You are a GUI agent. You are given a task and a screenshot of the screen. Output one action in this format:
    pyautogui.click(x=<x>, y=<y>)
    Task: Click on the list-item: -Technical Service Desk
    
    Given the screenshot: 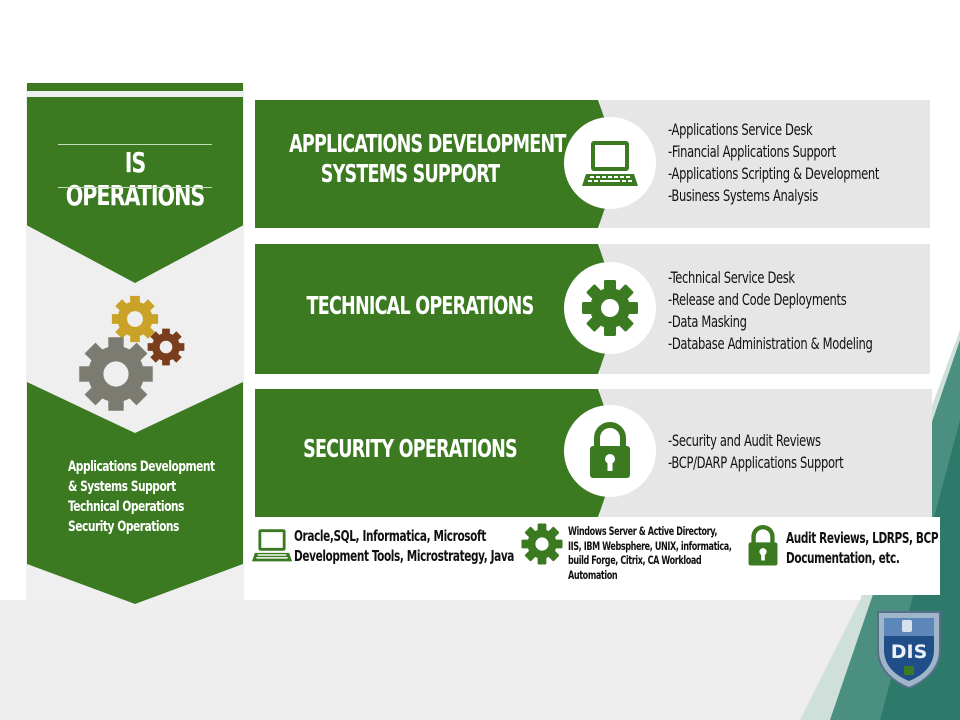 What is the action you would take?
    pyautogui.click(x=731, y=277)
    